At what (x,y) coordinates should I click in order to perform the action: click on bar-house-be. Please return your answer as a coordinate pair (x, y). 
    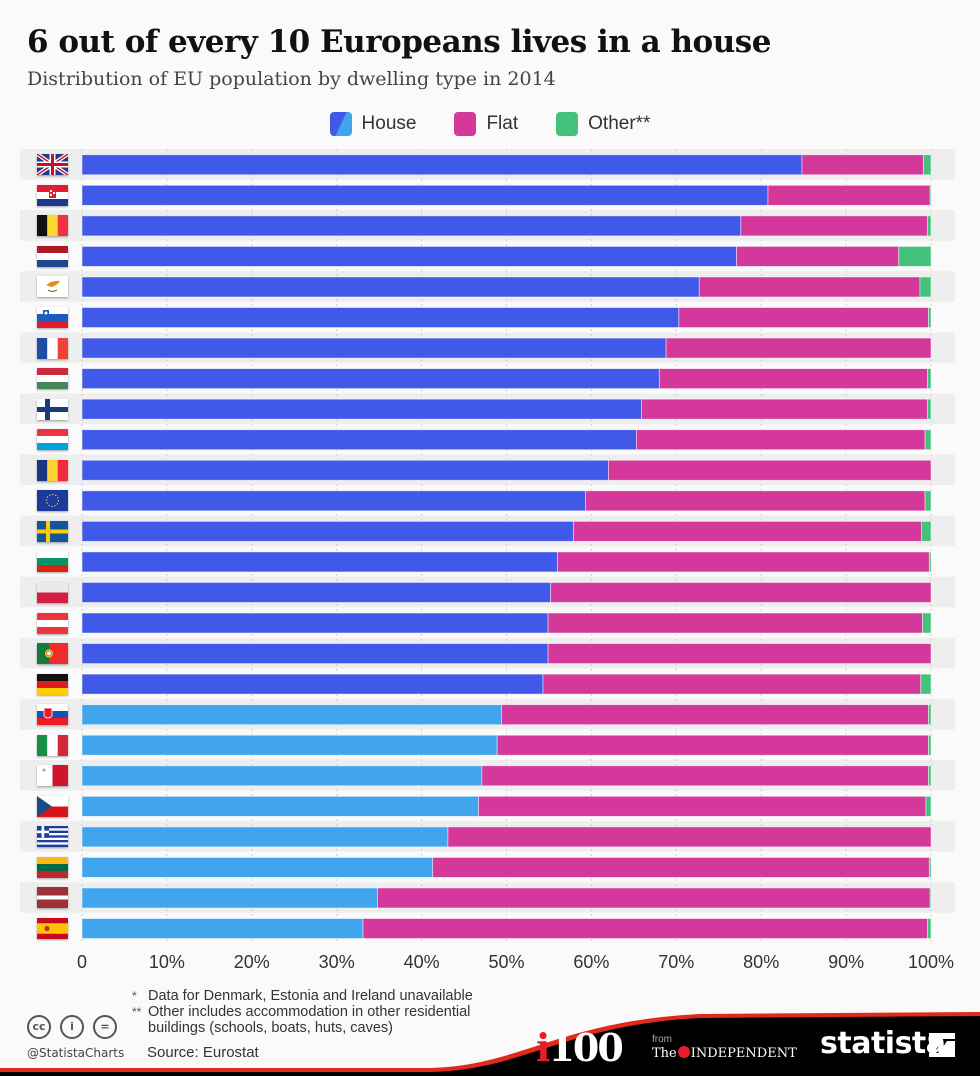
    Looking at the image, I should click on (411, 226).